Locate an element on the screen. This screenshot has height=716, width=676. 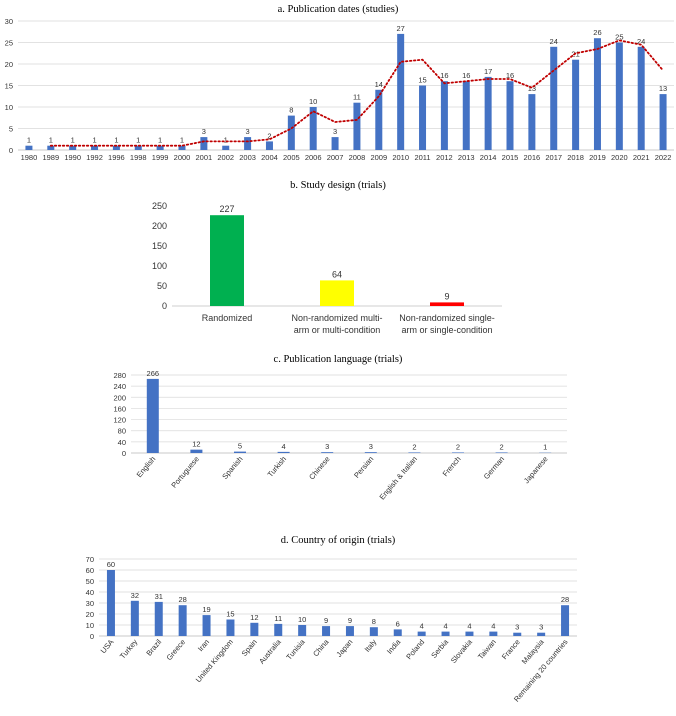
data-label: 17 is located at coordinates (488, 71).